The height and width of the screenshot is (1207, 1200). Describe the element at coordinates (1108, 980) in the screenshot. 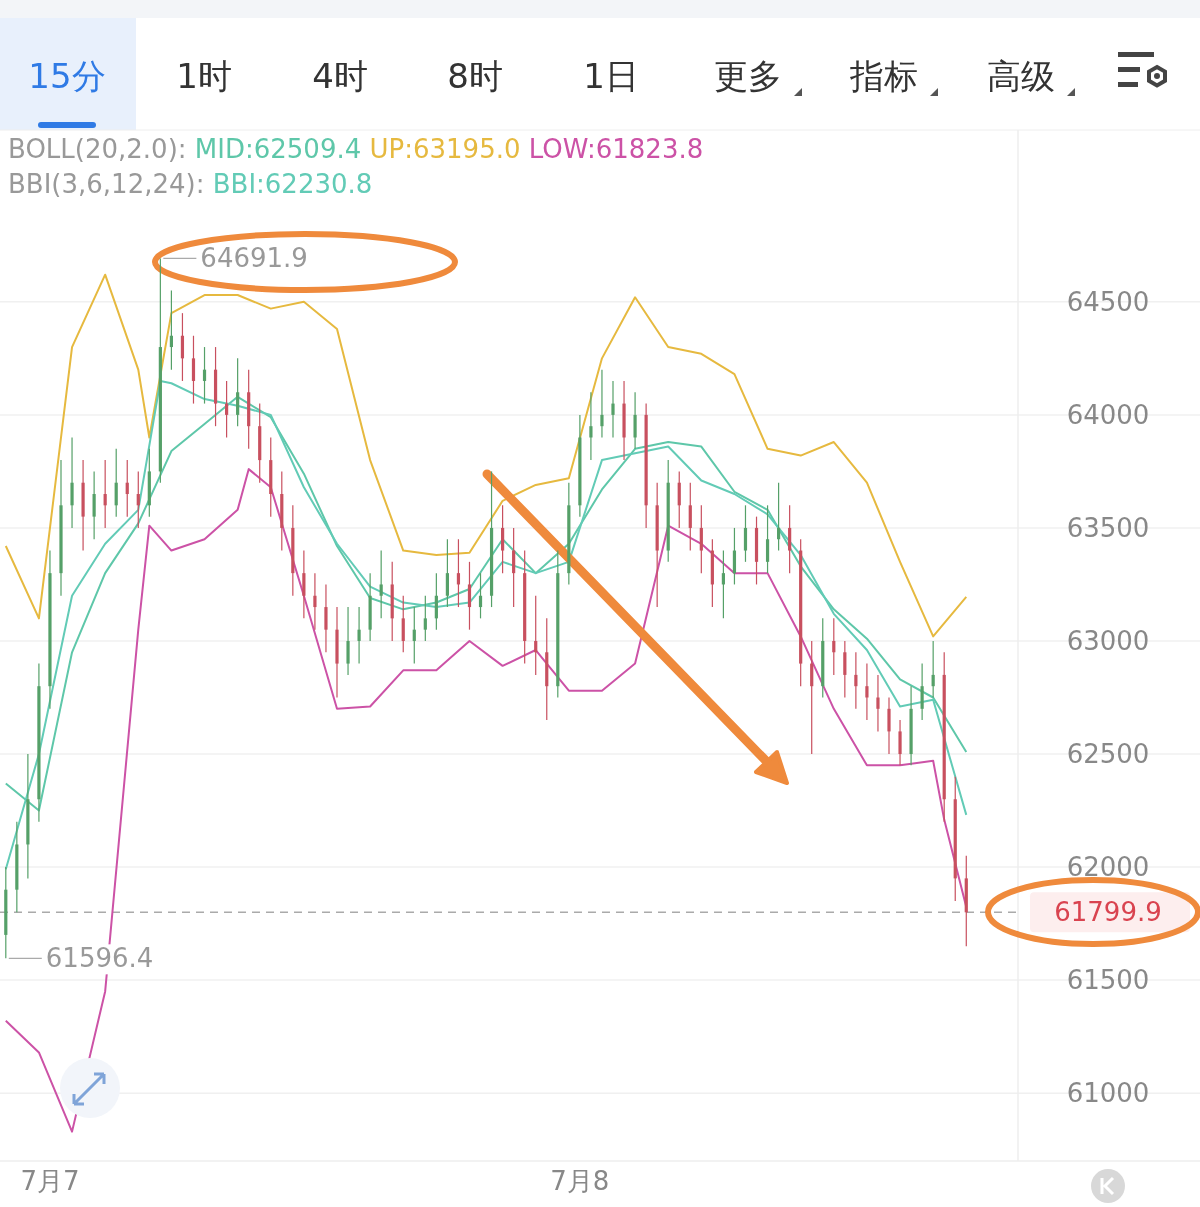

I see `y-tick-label: 61500` at that location.